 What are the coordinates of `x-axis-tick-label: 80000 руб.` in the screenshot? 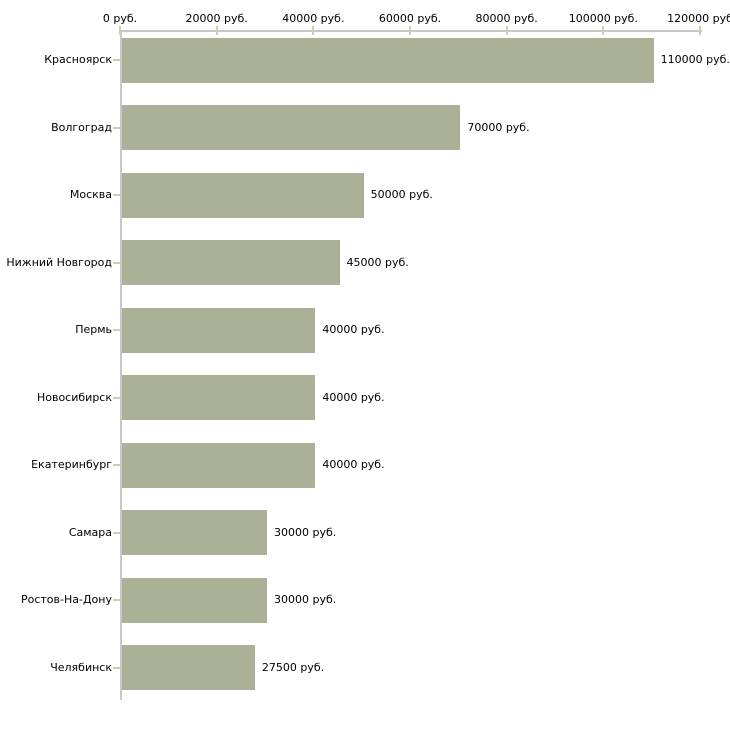 It's located at (506, 18).